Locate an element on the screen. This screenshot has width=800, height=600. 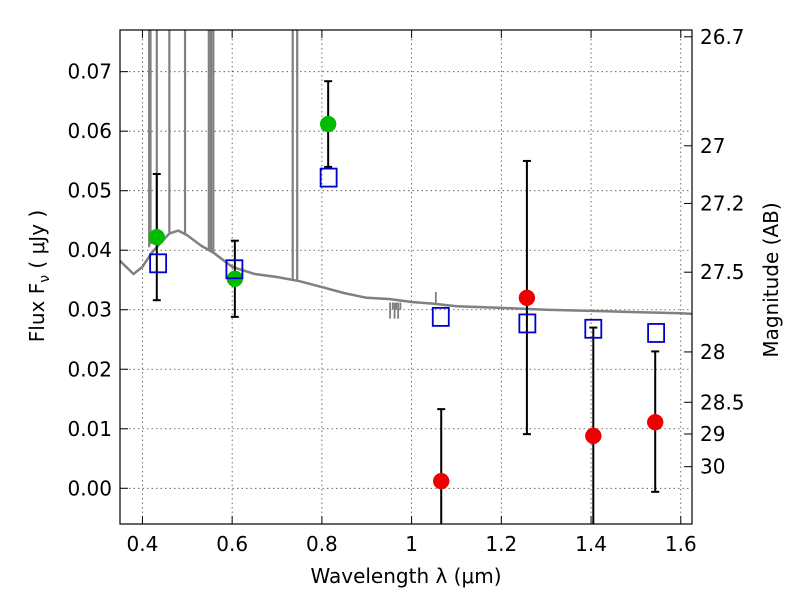
y-tick-label: 0.03 is located at coordinates (89, 310).